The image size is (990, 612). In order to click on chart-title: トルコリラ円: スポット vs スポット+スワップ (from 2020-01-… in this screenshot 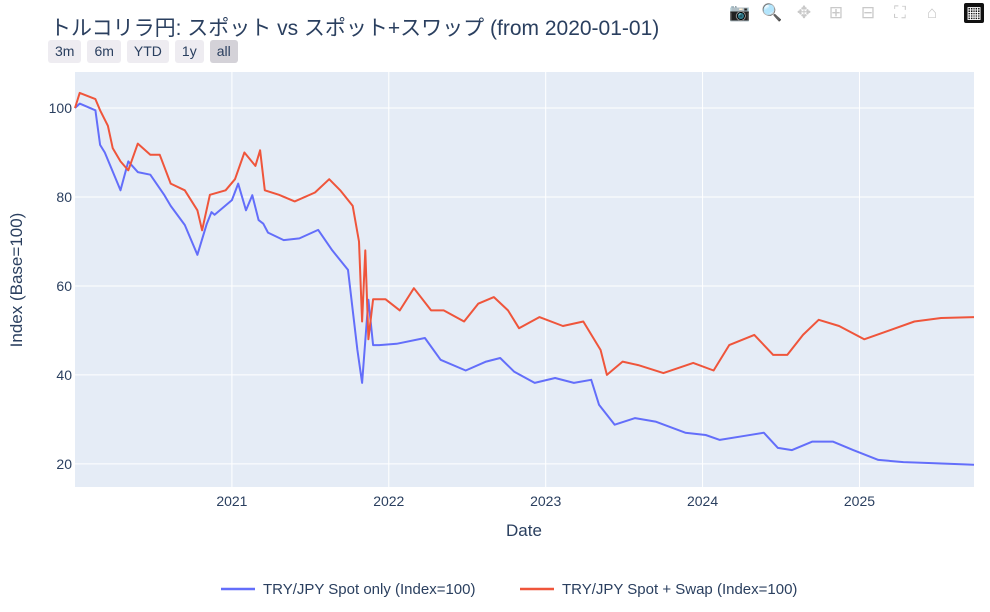, I will do `click(355, 28)`.